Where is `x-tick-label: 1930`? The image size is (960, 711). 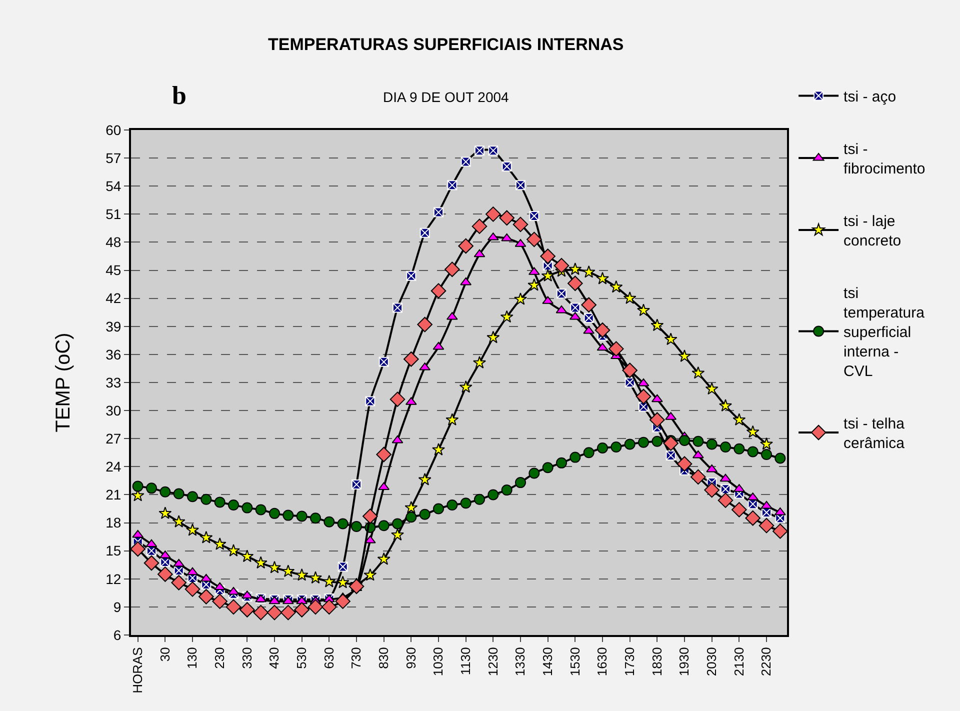 x-tick-label: 1930 is located at coordinates (684, 661).